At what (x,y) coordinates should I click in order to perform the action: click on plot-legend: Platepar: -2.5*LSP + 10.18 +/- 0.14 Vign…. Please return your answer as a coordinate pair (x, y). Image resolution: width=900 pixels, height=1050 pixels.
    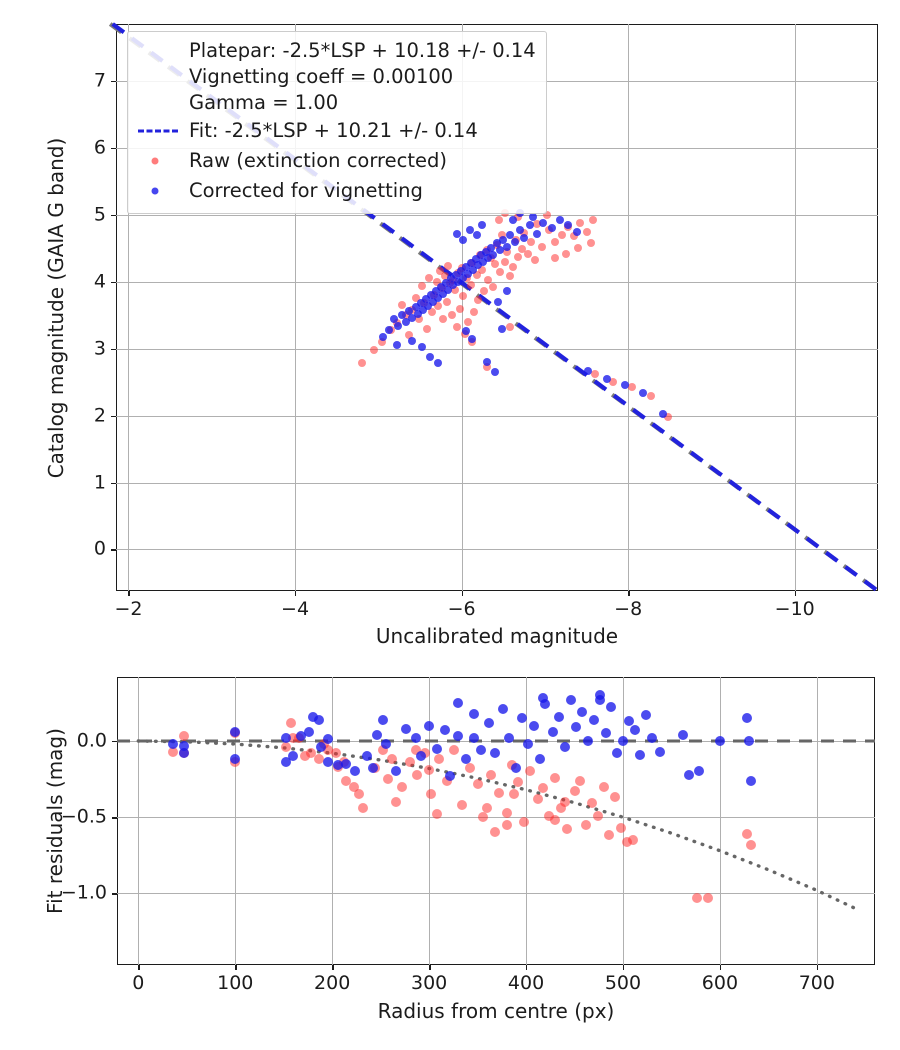
    Looking at the image, I should click on (337, 122).